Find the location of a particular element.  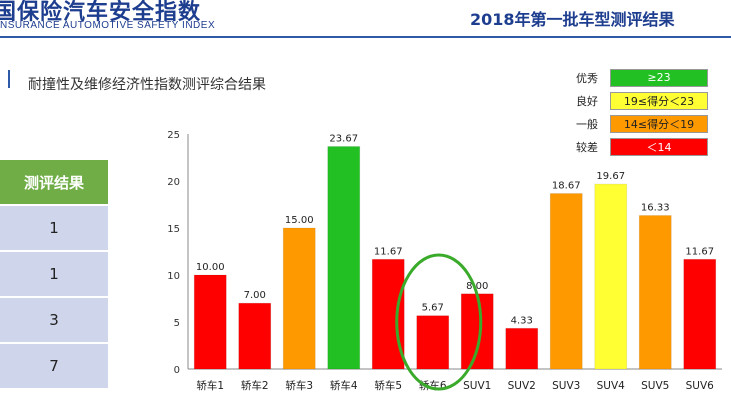

legend-swatch: ≥23 is located at coordinates (659, 77).